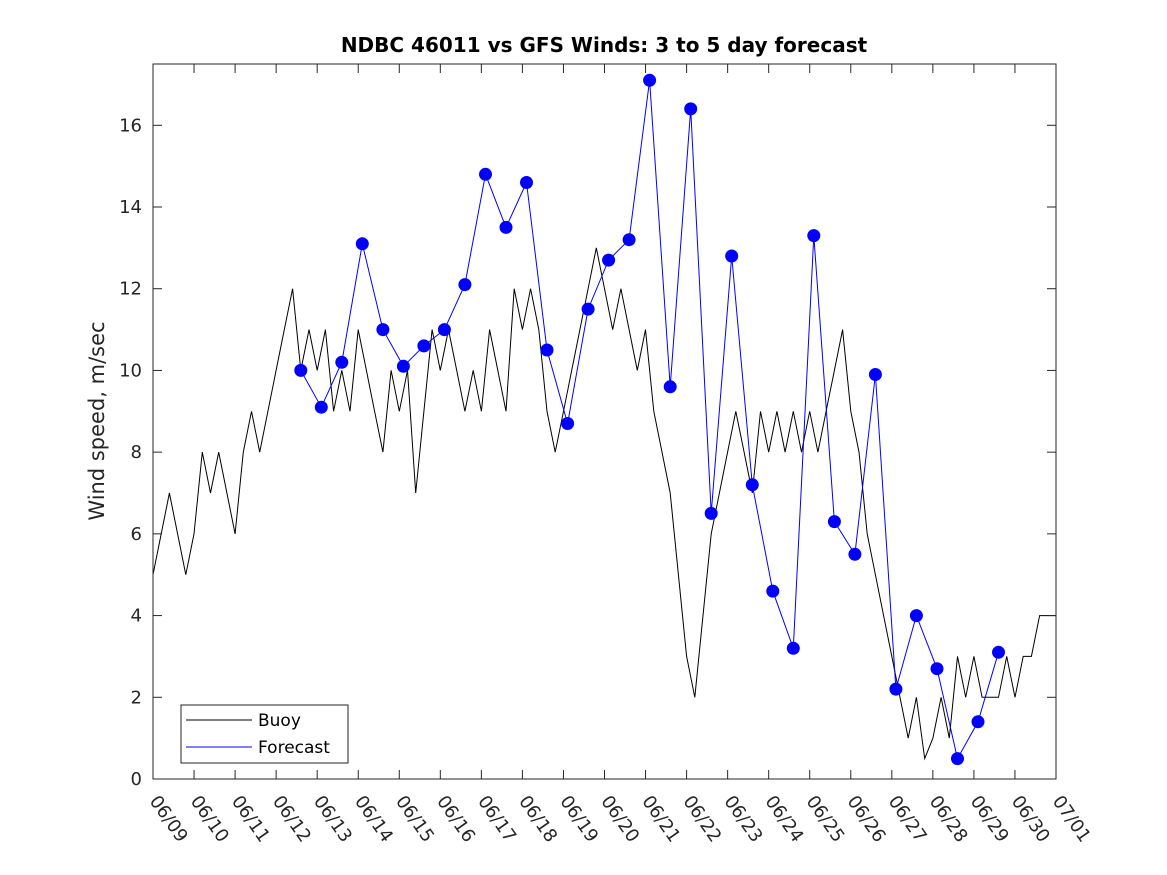 The height and width of the screenshot is (875, 1167). What do you see at coordinates (294, 748) in the screenshot?
I see `legend-label-forecast: Forecast` at bounding box center [294, 748].